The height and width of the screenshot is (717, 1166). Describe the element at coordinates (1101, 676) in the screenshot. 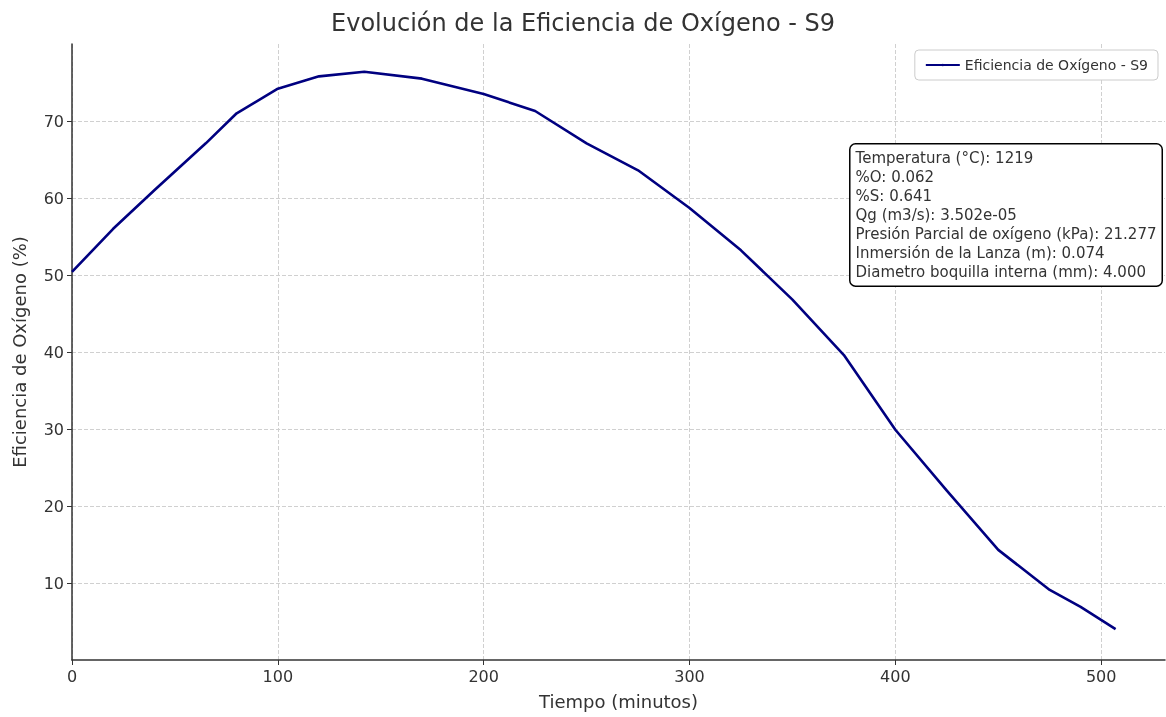

I see `x-tick-label: 500` at that location.